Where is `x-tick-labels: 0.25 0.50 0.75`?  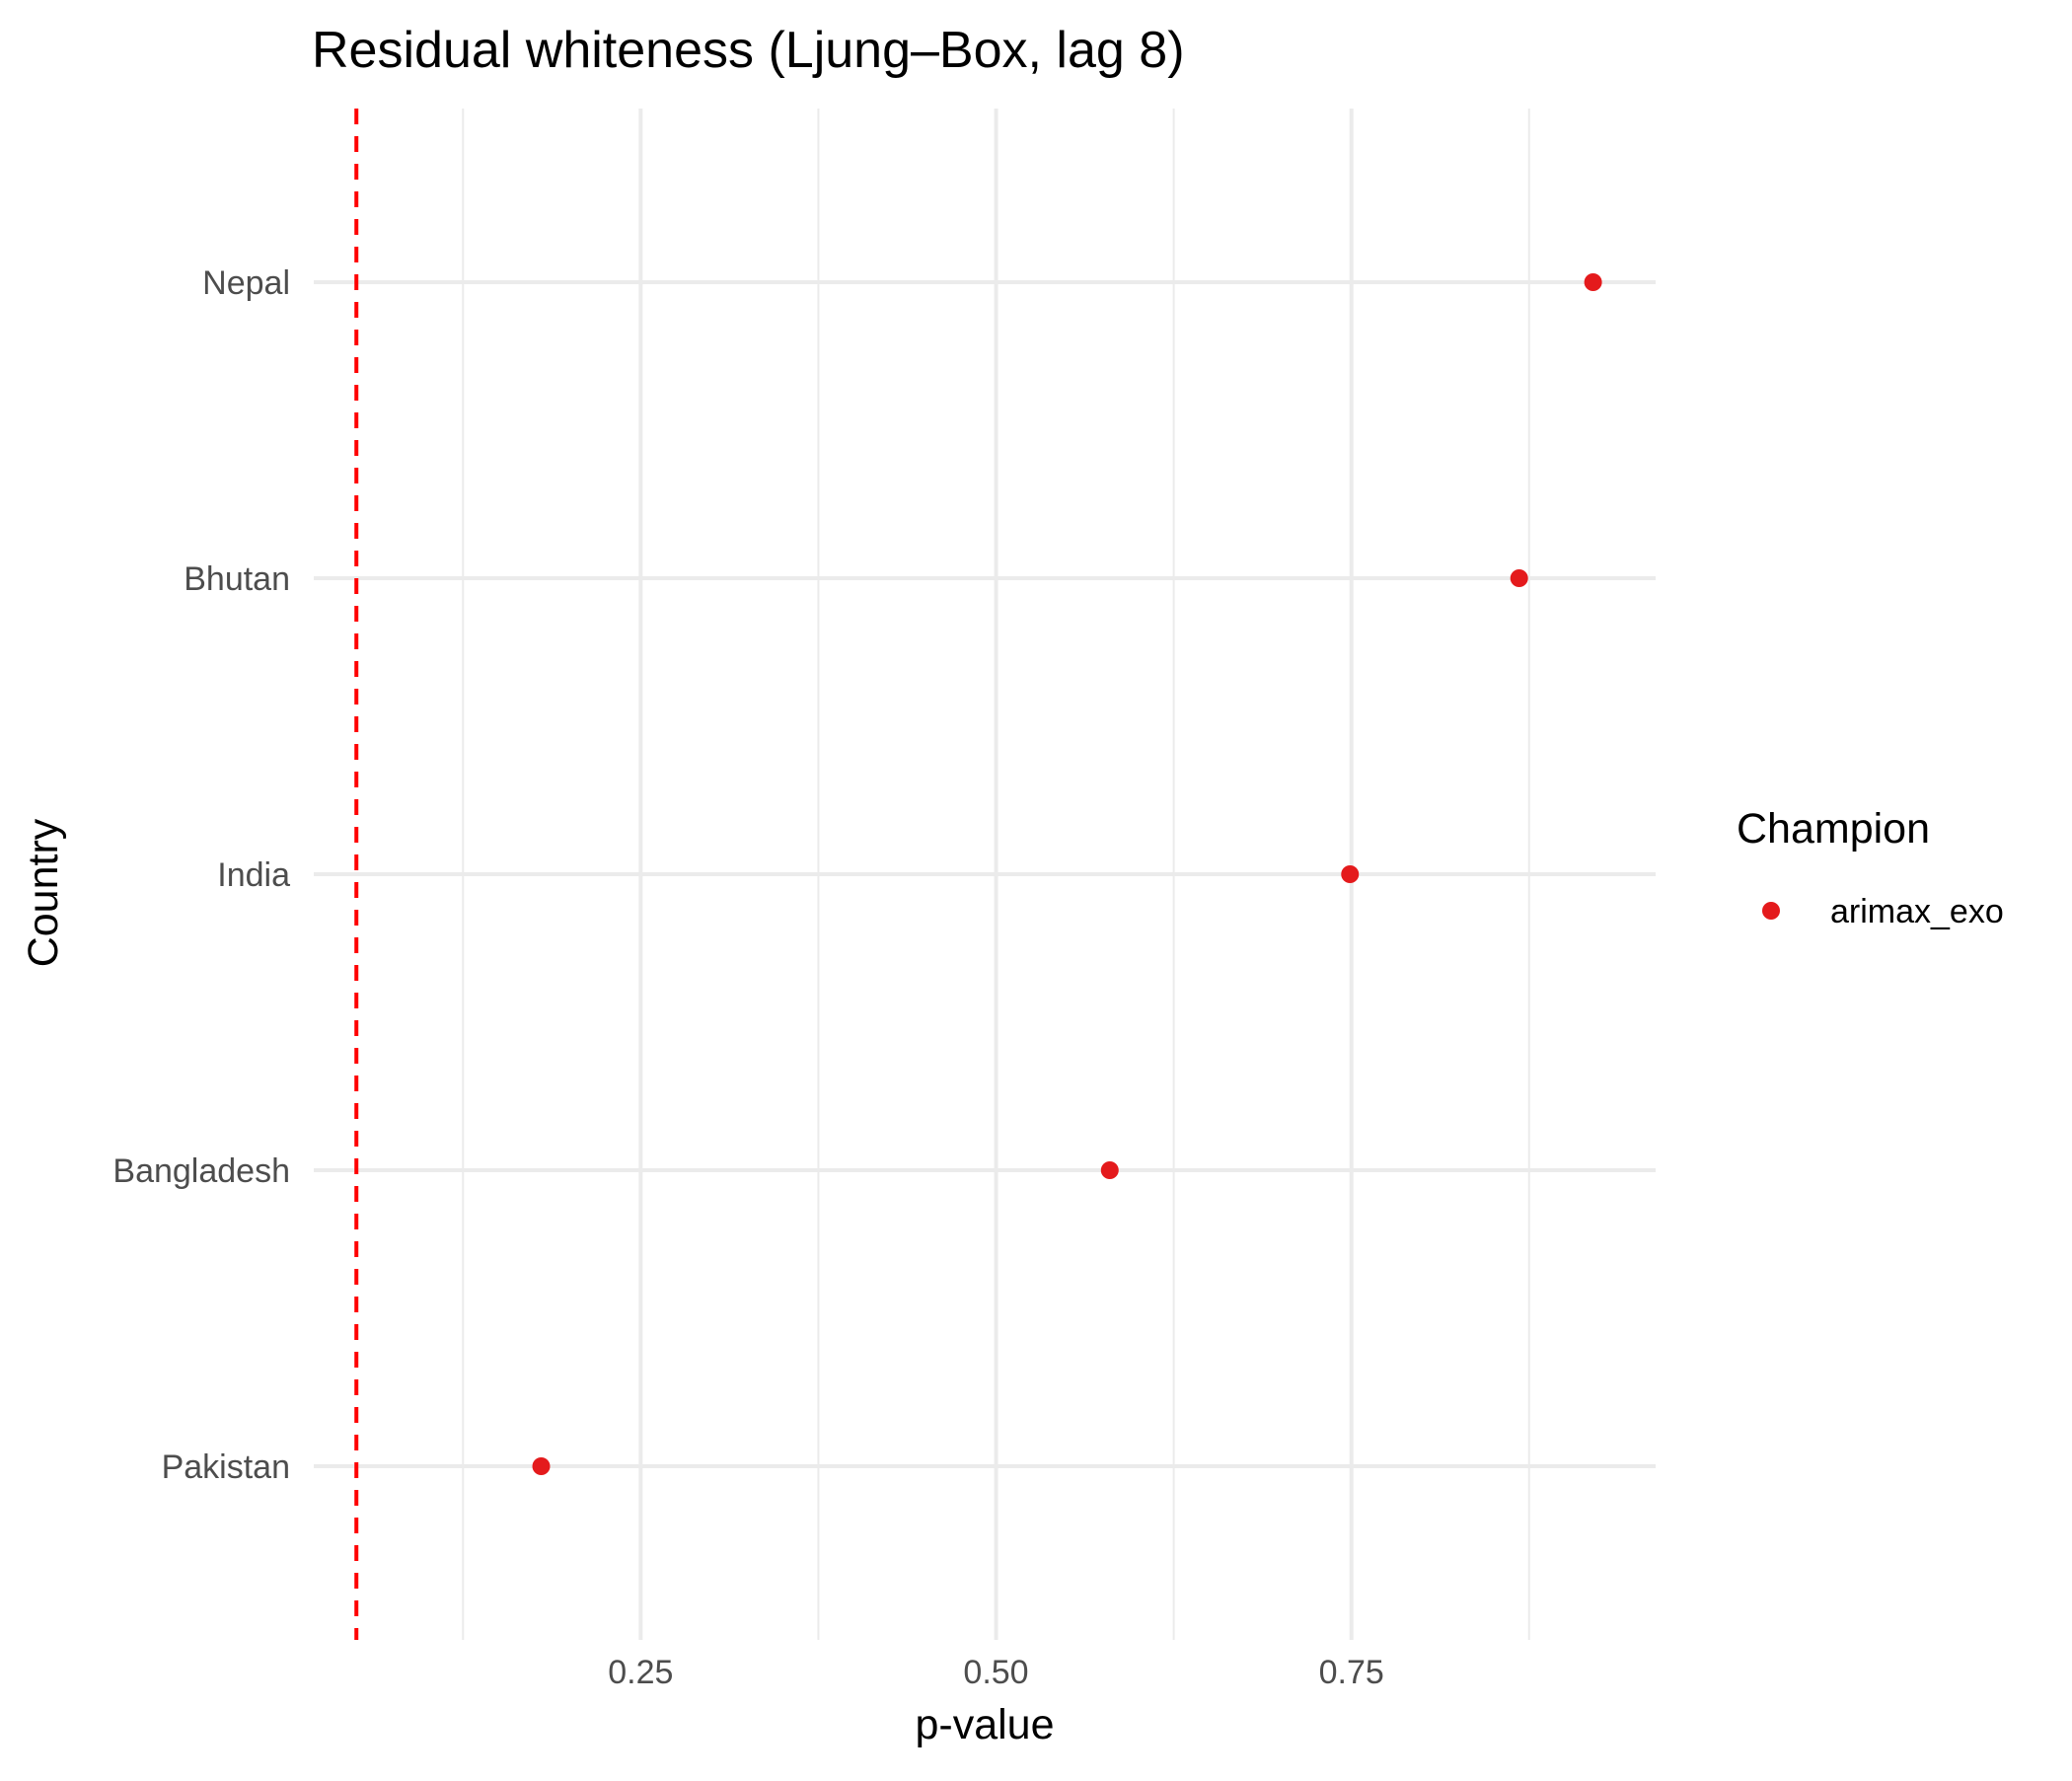
x-tick-labels: 0.25 0.50 0.75 is located at coordinates (996, 1673).